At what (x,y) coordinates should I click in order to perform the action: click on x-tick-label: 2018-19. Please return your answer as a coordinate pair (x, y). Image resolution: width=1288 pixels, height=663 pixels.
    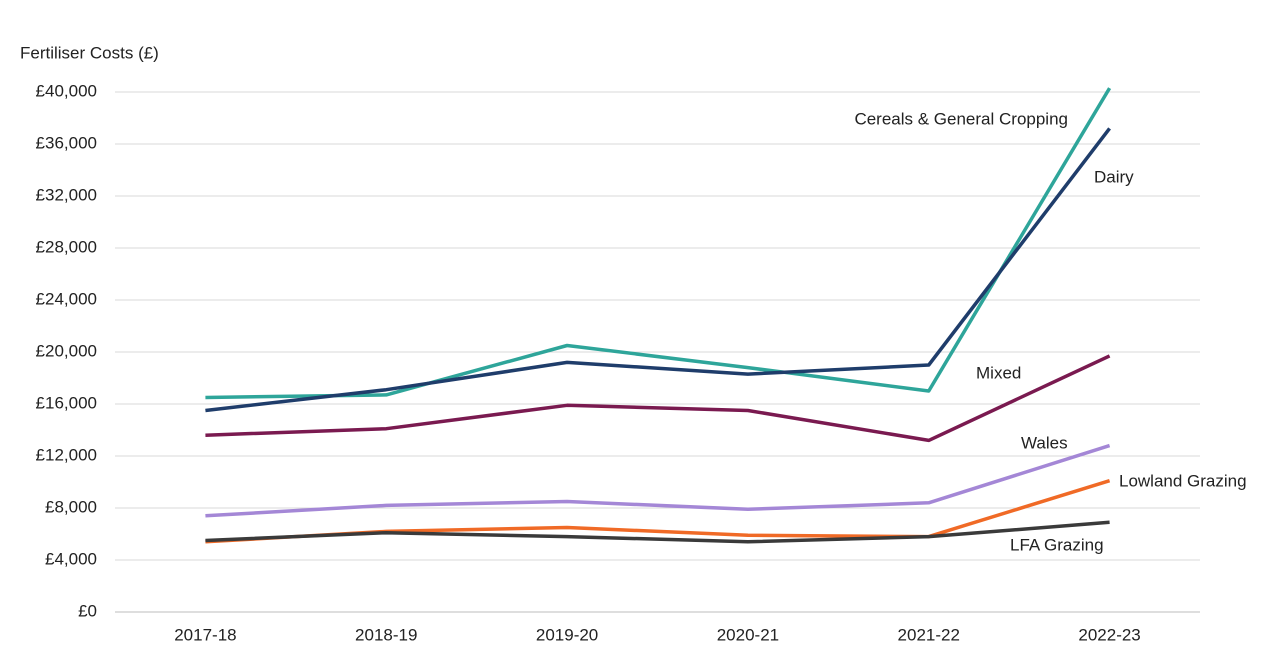
    Looking at the image, I should click on (386, 634).